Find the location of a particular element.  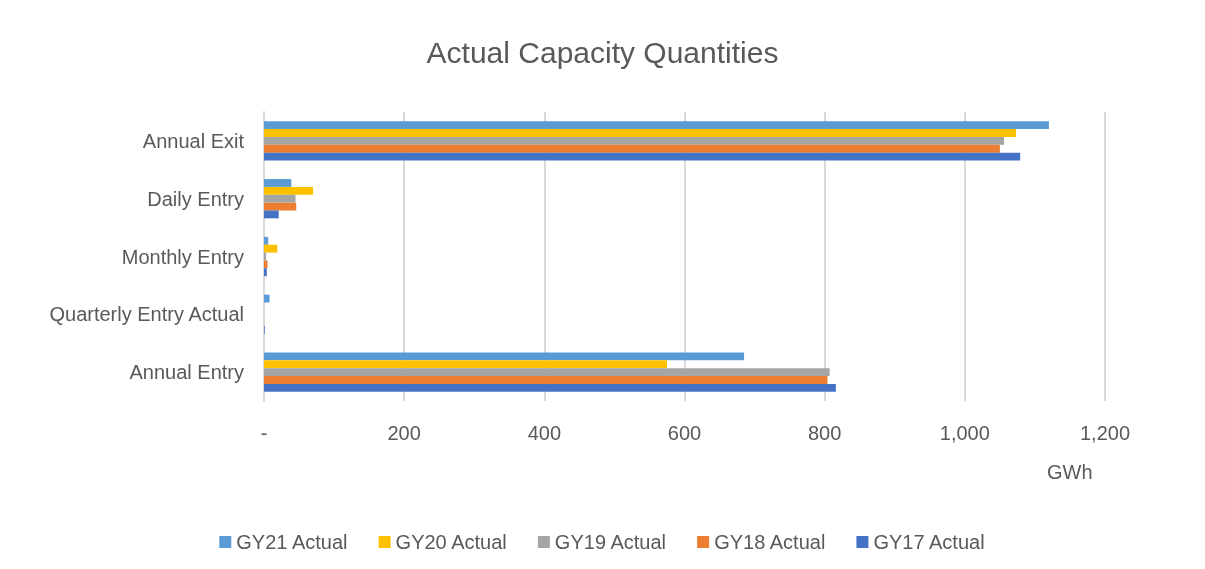

x-tick-label: 1,000 is located at coordinates (964, 433).